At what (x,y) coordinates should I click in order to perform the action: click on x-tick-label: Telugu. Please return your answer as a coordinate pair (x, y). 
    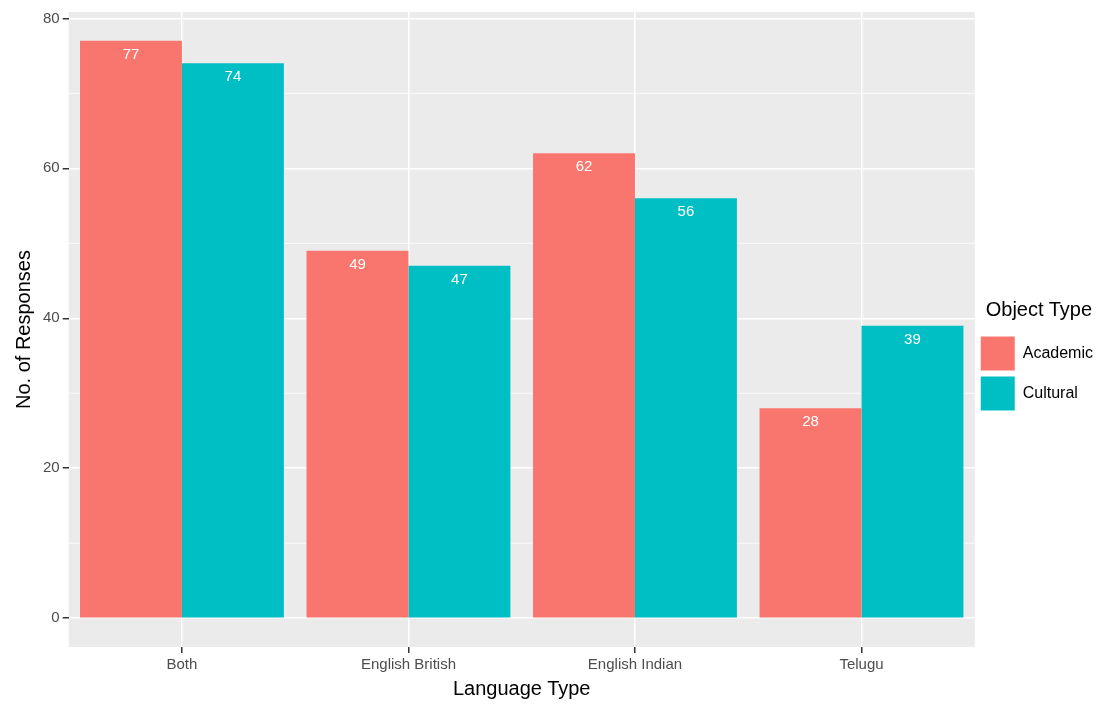
    Looking at the image, I should click on (861, 664).